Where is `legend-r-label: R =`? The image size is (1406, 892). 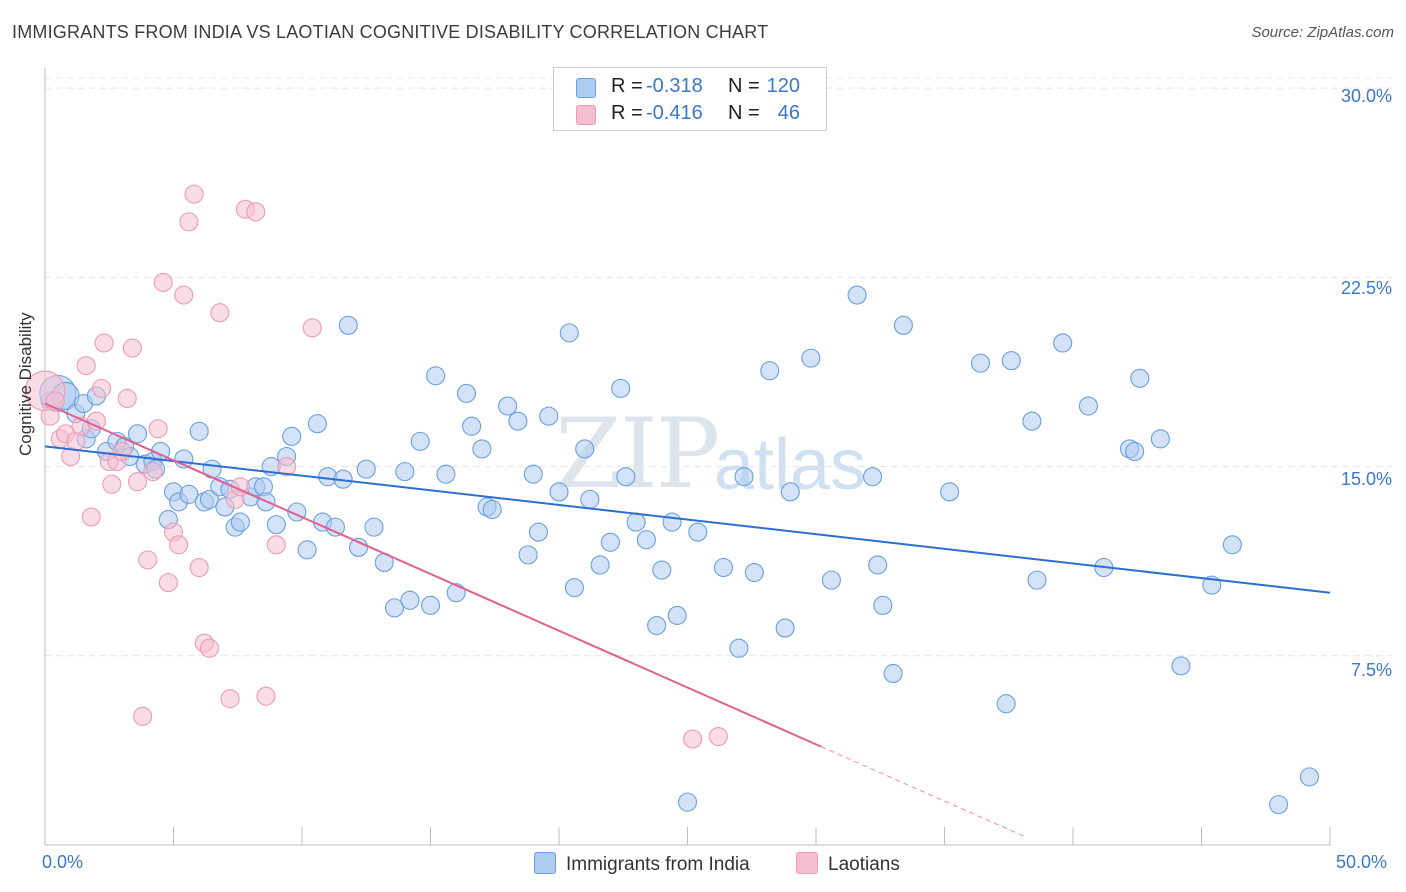
legend-r-label: R = is located at coordinates (627, 113).